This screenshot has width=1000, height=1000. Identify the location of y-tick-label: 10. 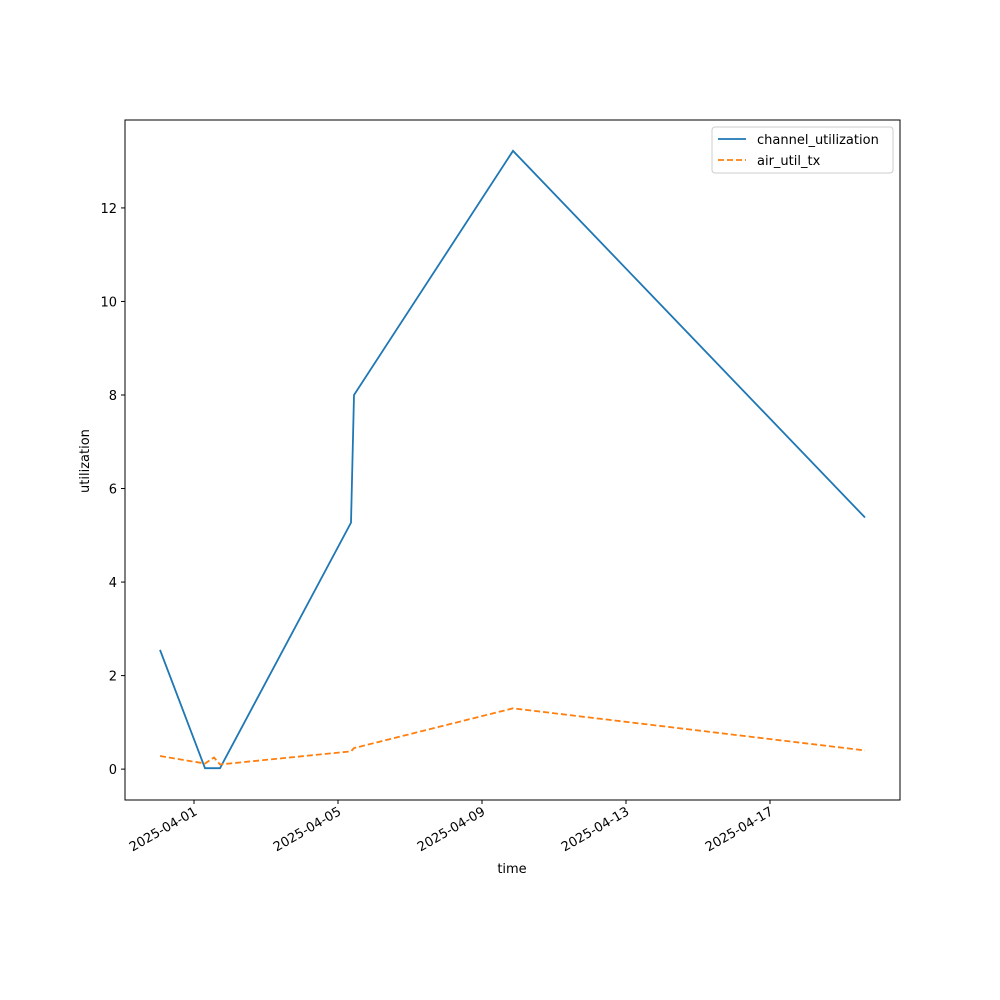
(108, 302).